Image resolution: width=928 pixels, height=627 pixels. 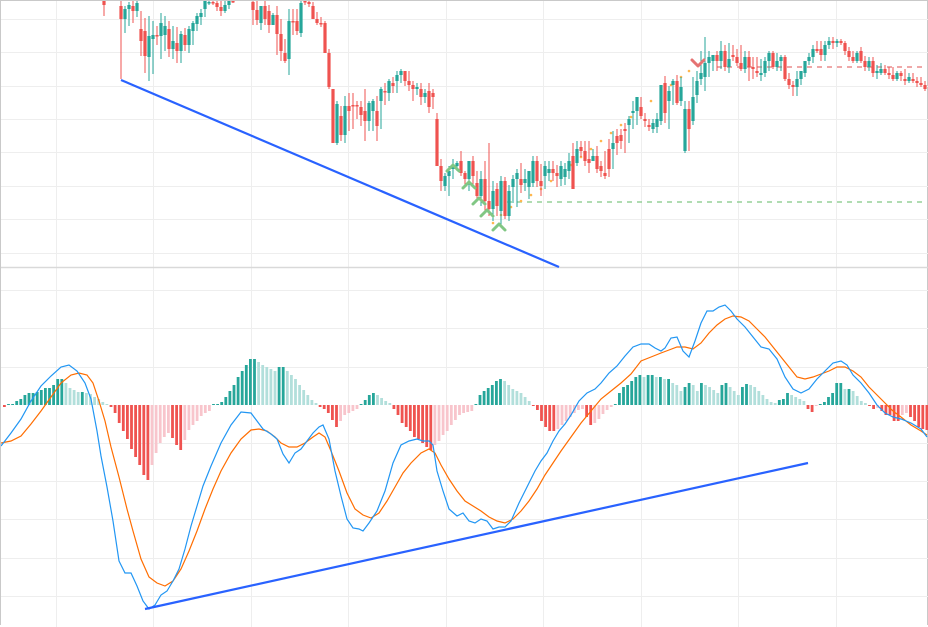 I want to click on buy-signal-chevron-icon, so click(x=479, y=201).